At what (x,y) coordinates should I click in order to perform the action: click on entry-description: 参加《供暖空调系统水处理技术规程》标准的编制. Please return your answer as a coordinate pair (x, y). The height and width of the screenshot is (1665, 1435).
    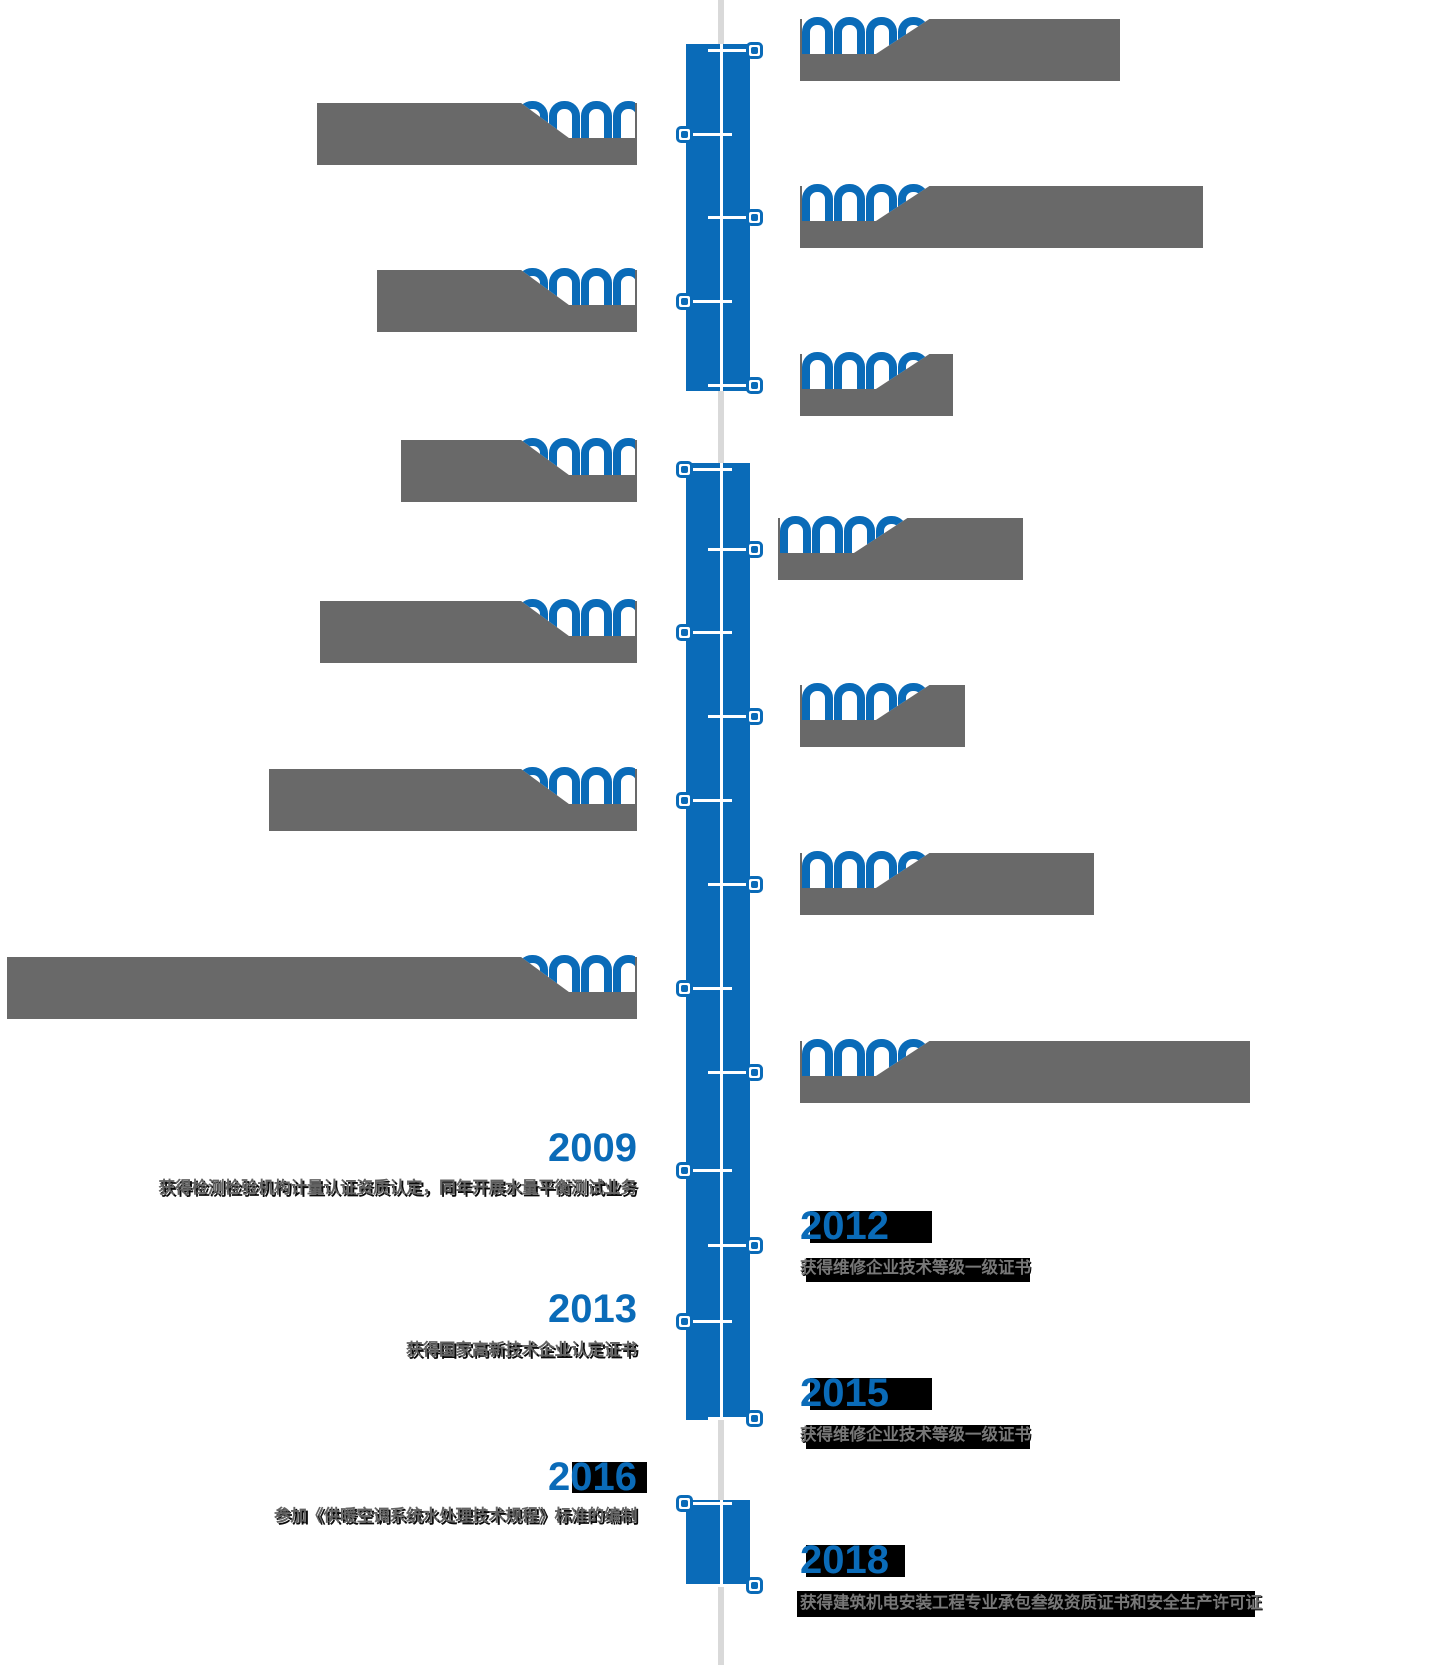
    Looking at the image, I should click on (455, 1516).